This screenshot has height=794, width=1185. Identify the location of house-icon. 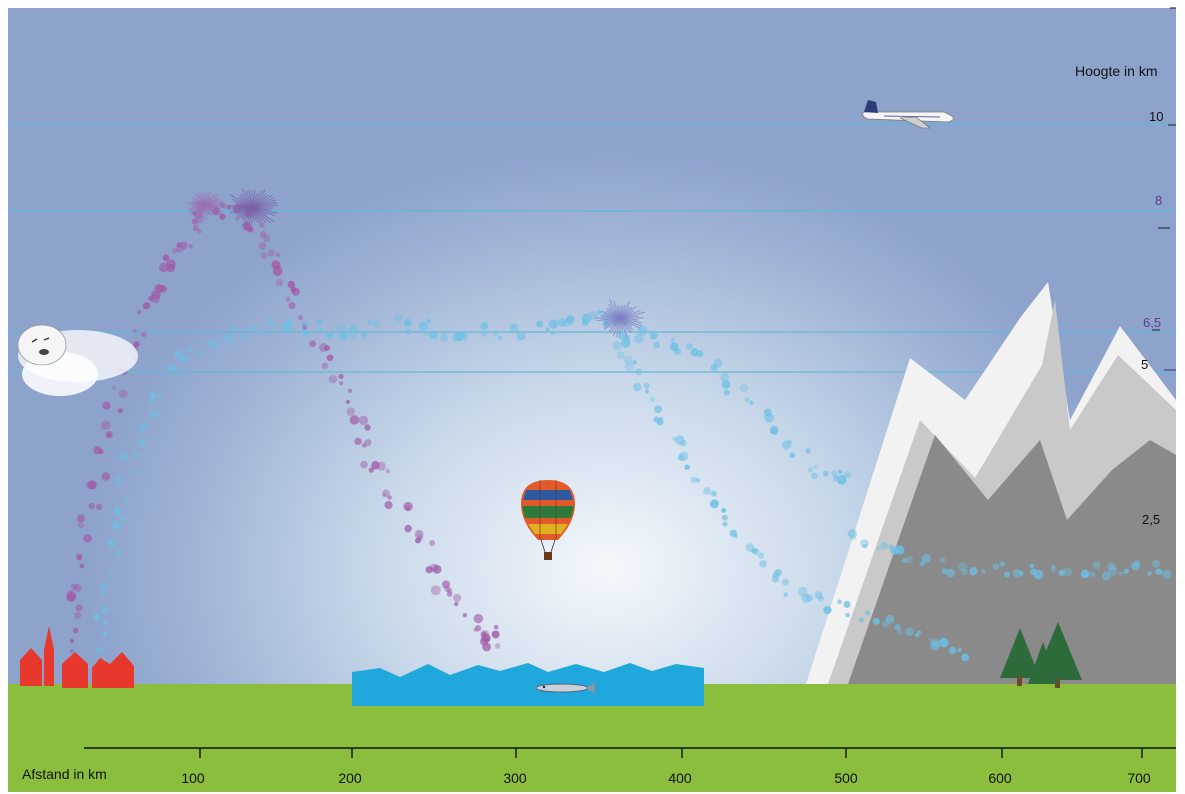
(75, 670).